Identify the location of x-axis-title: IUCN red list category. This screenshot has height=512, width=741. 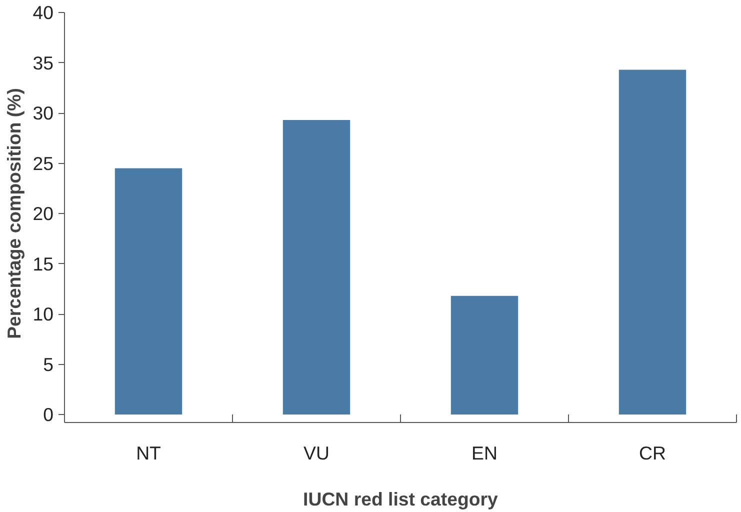
(401, 499).